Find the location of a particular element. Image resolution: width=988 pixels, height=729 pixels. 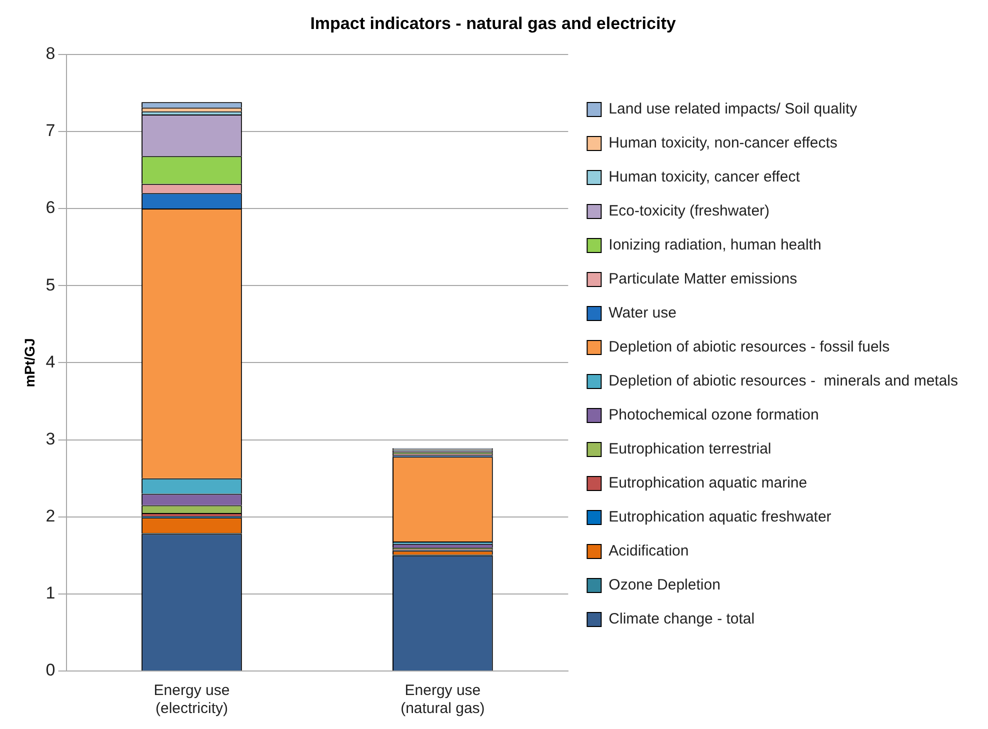

legend-label: Eutrophication aquatic marine is located at coordinates (708, 483).